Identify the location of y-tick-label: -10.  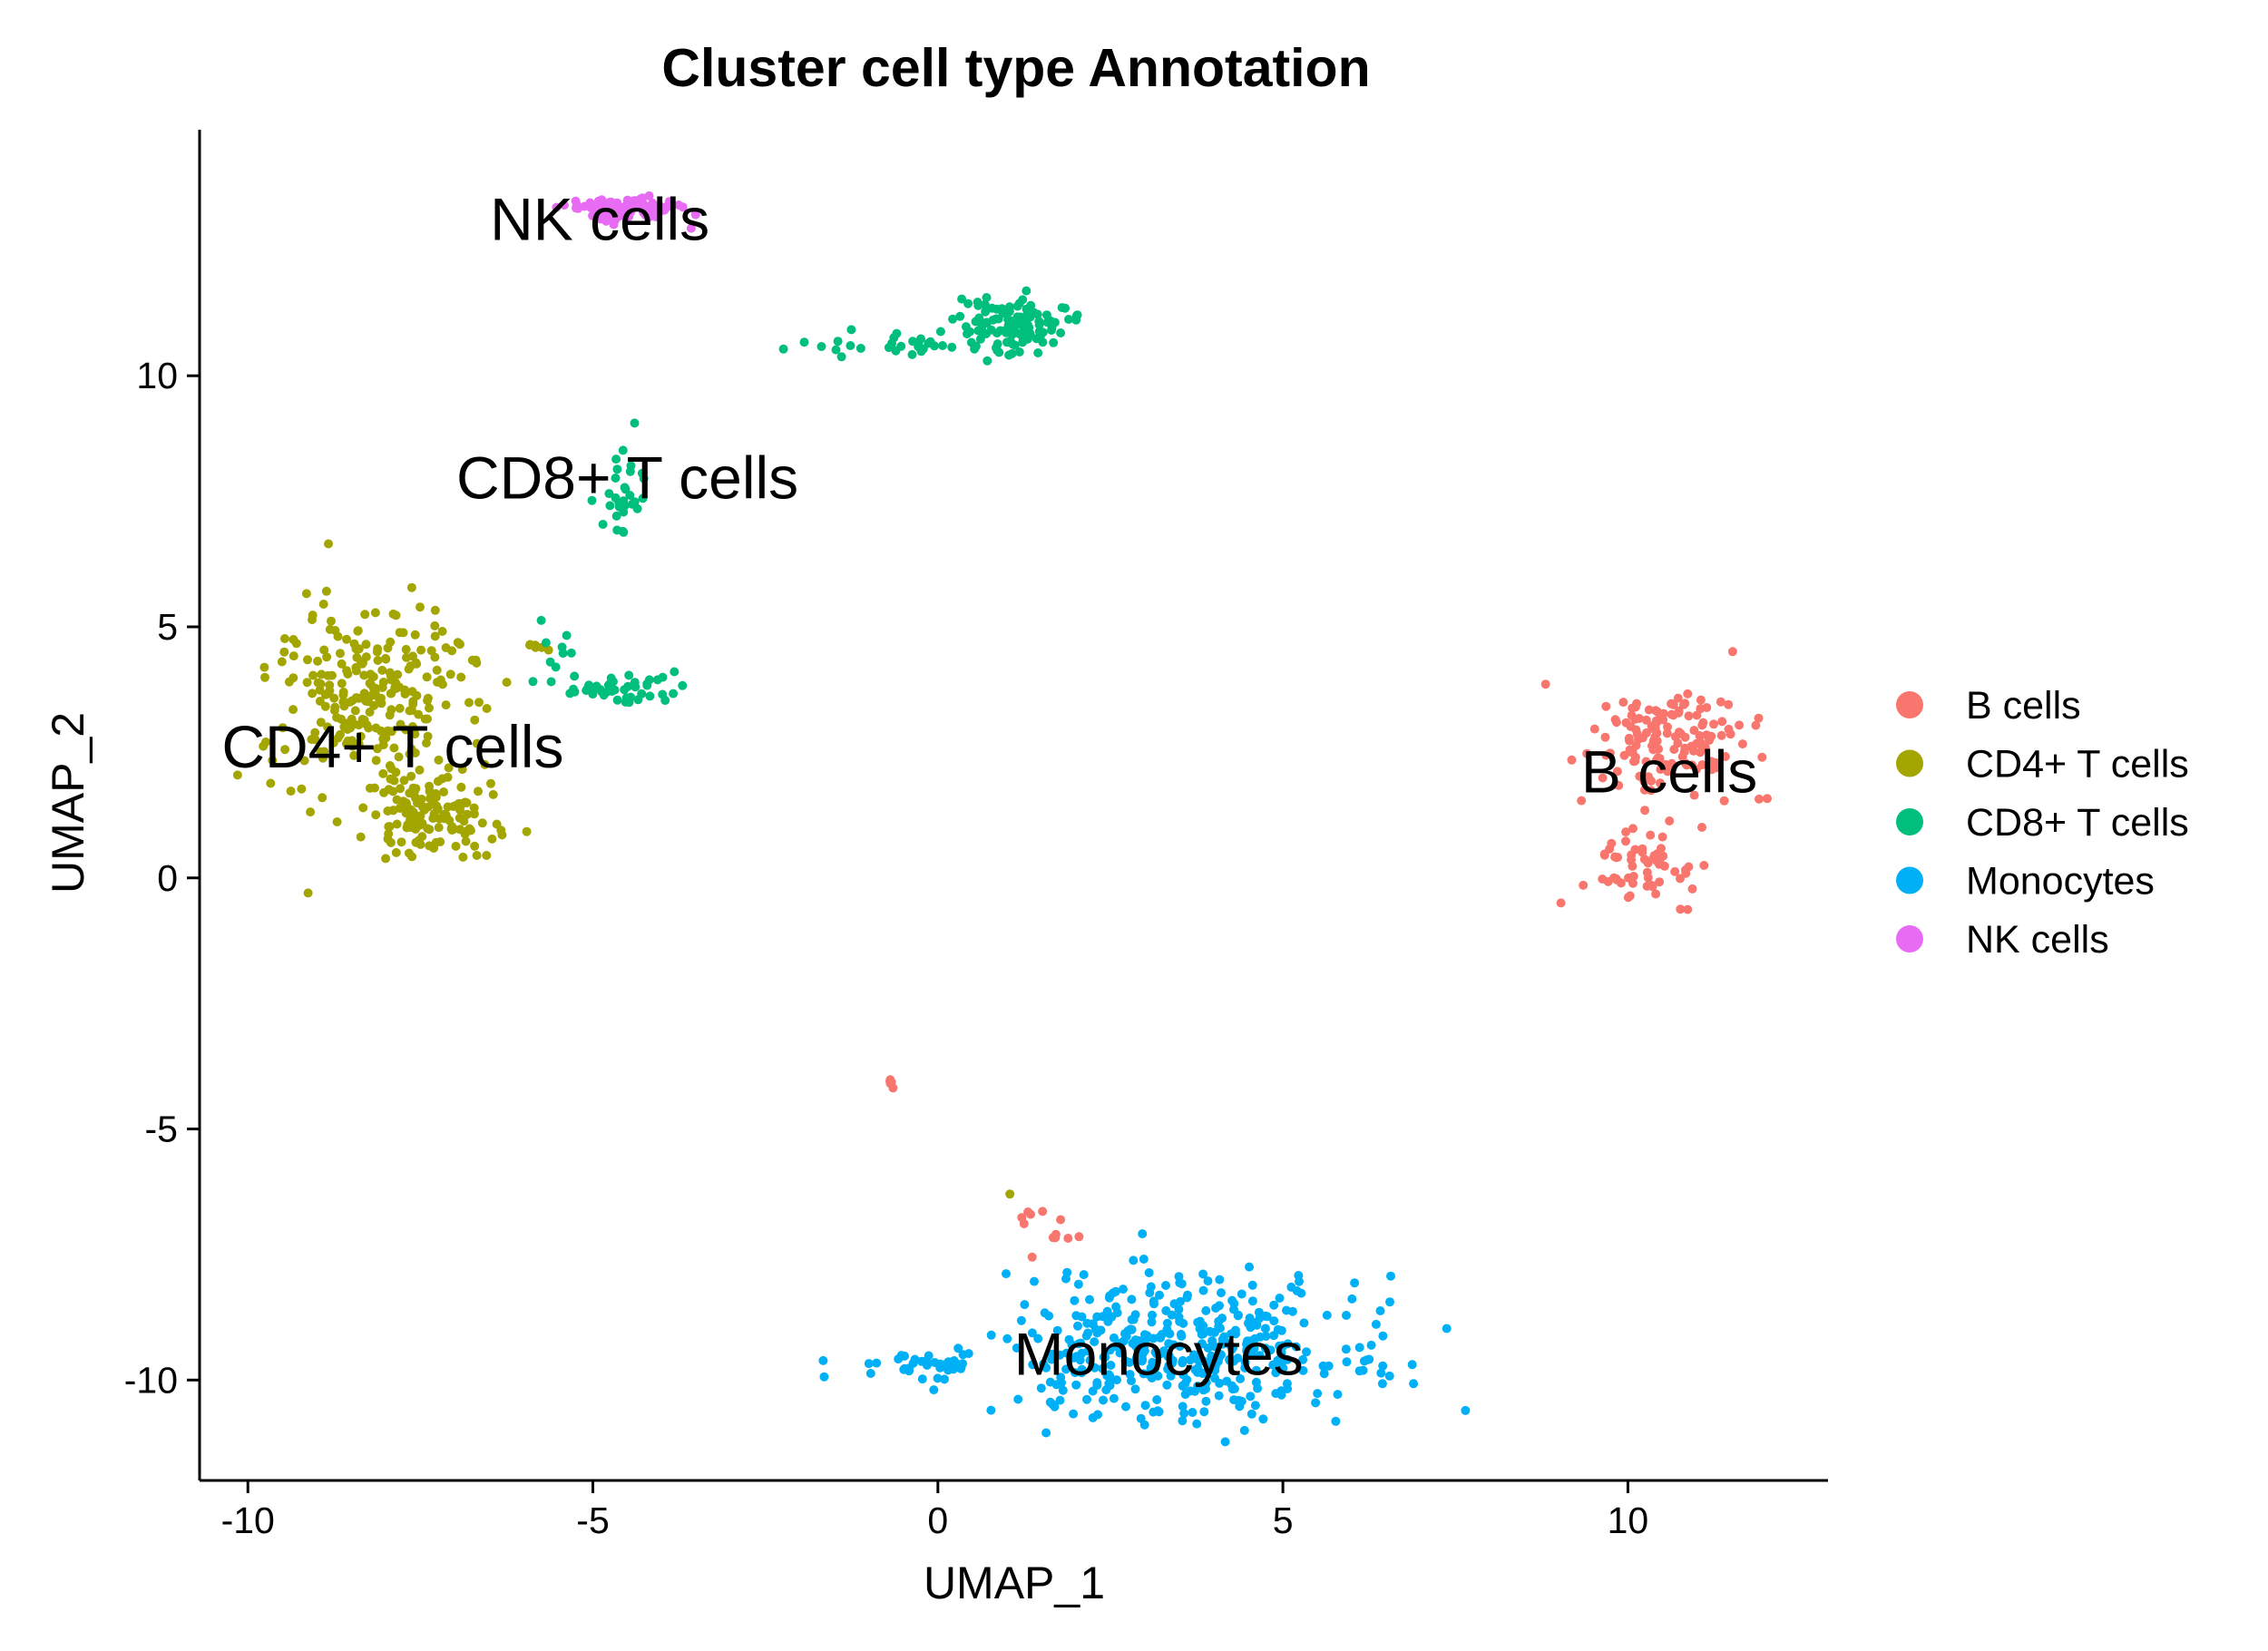
(151, 1380).